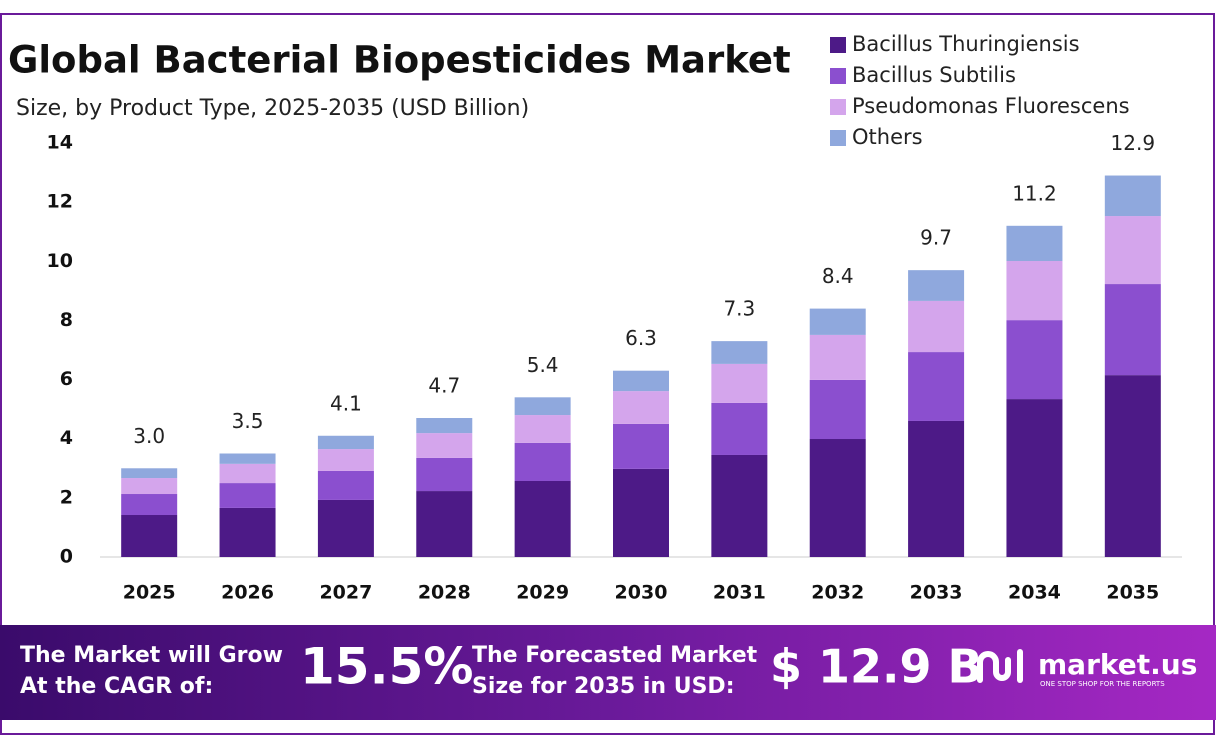  What do you see at coordinates (345, 593) in the screenshot?
I see `x-tick-label: 2027` at bounding box center [345, 593].